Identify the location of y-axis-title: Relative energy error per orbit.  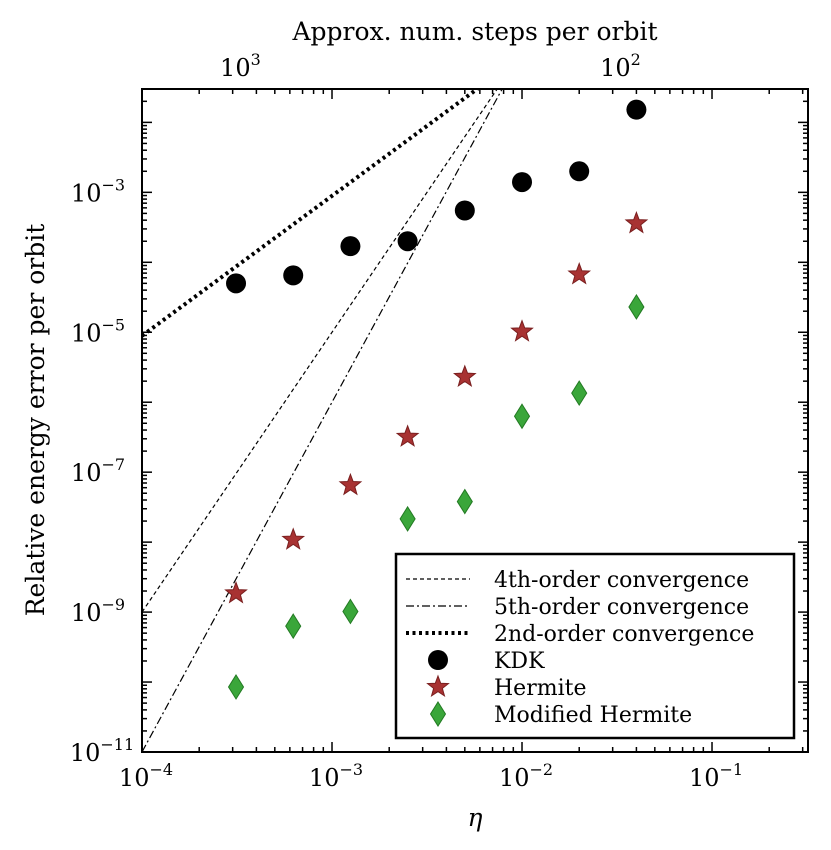
(35, 420).